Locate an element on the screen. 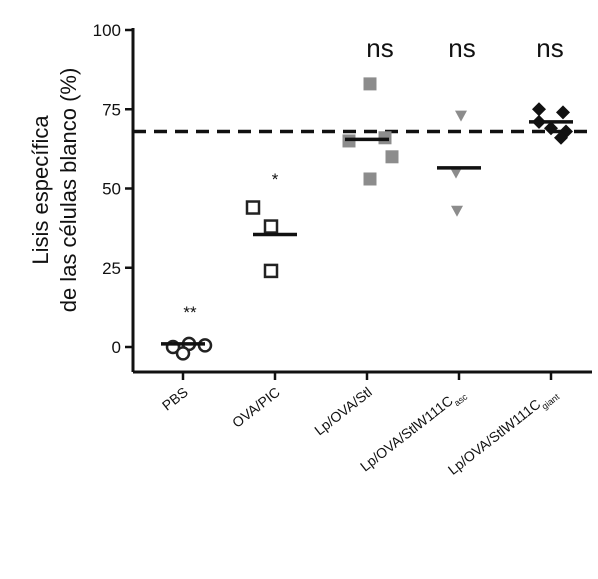 This screenshot has width=598, height=579. y-ticks: 0 25 50 75 100 is located at coordinates (113, 189).